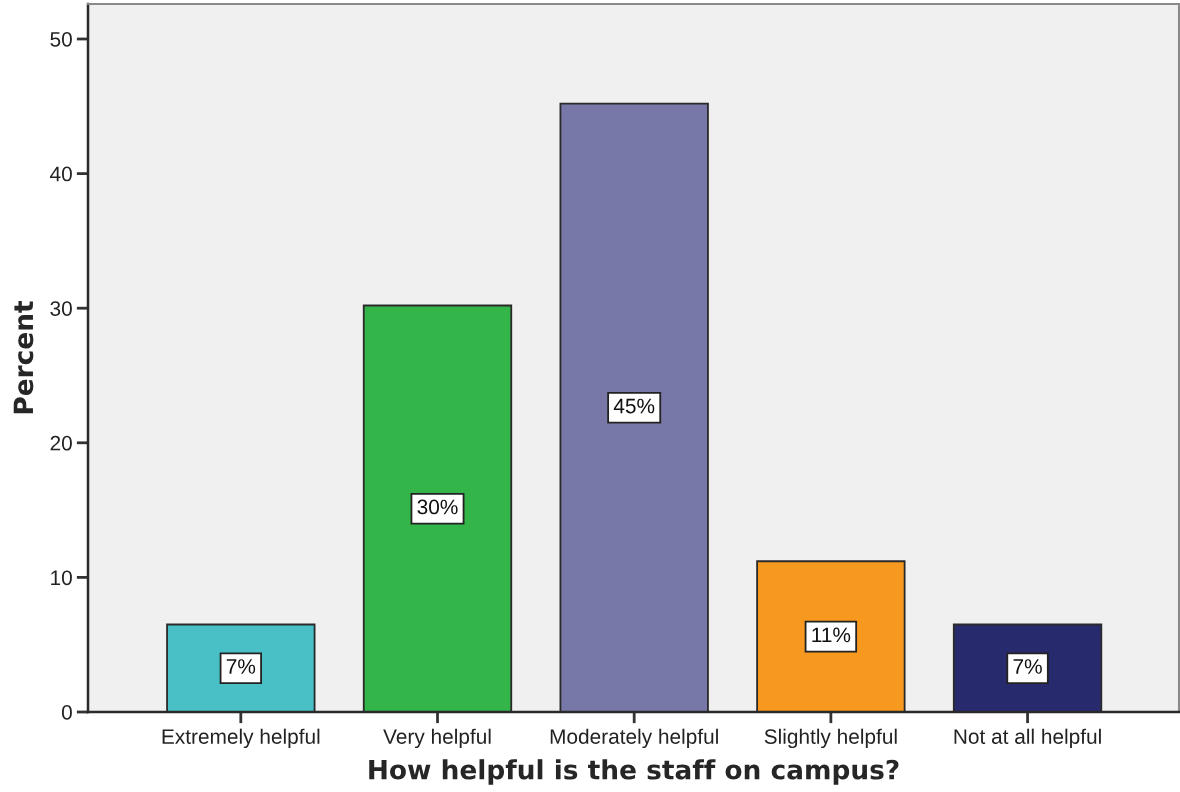 This screenshot has width=1180, height=792. What do you see at coordinates (830, 738) in the screenshot?
I see `x-tick-label: Slightly helpful` at bounding box center [830, 738].